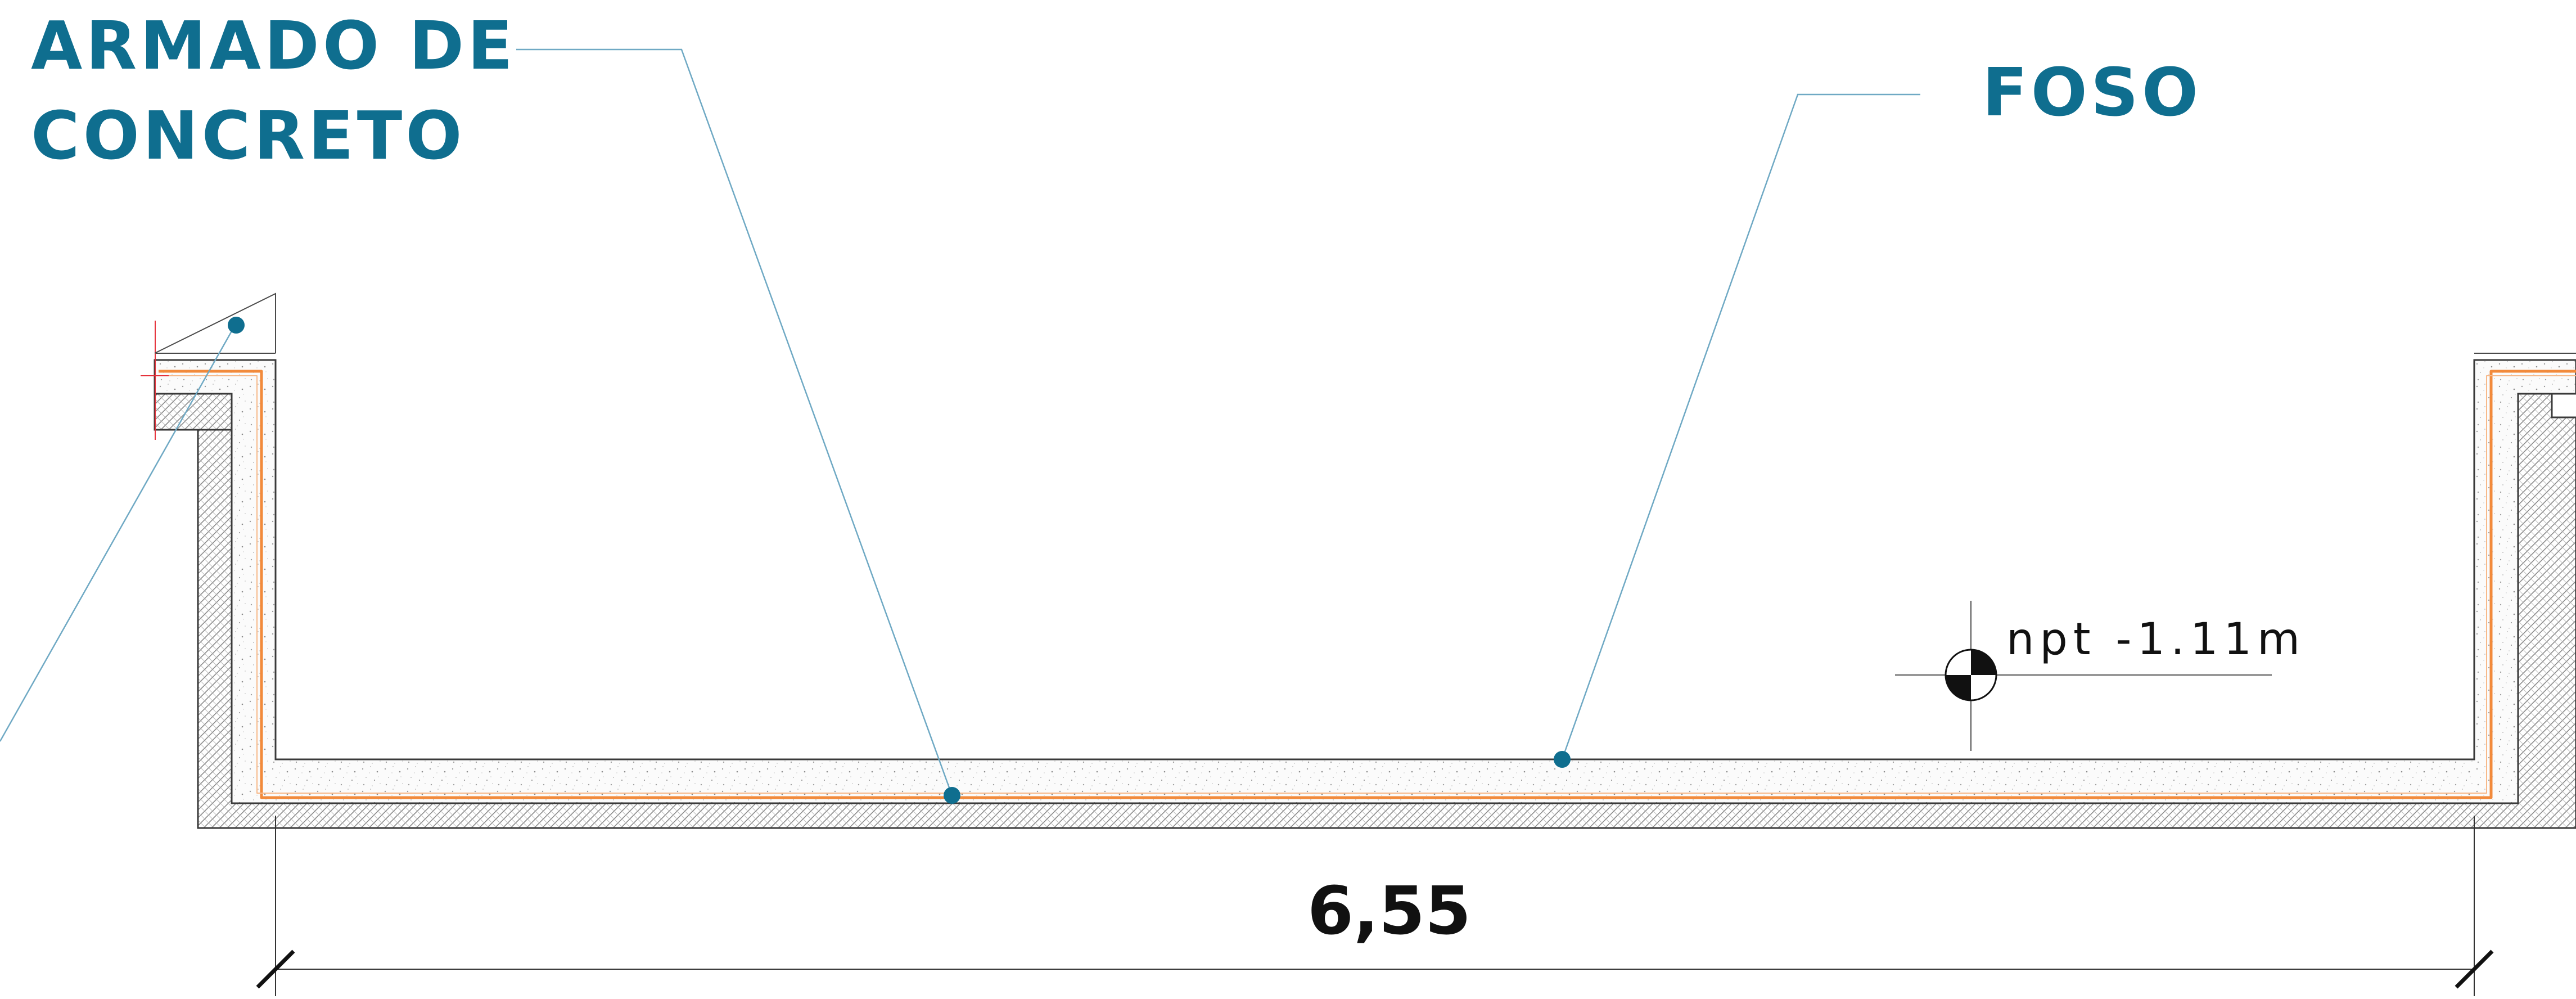  What do you see at coordinates (2083, 676) in the screenshot?
I see `level-datum-icon` at bounding box center [2083, 676].